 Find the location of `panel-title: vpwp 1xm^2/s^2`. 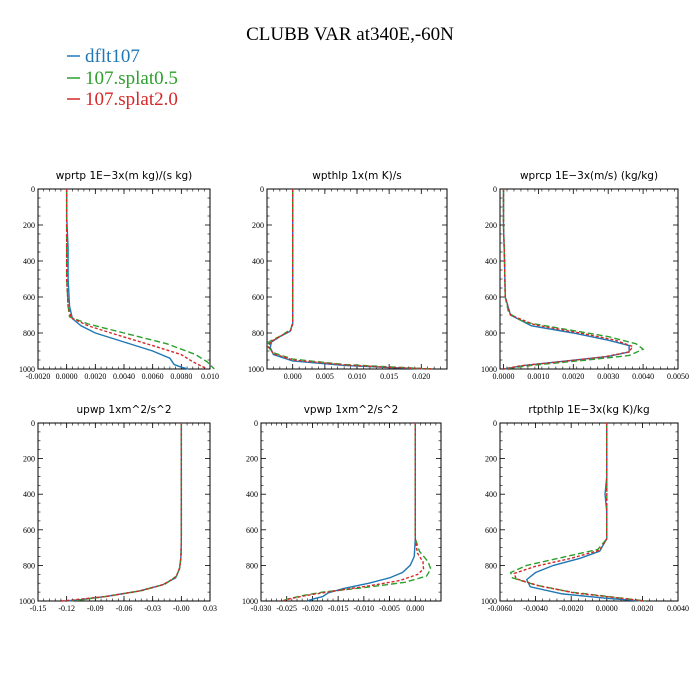

panel-title: vpwp 1xm^2/s^2 is located at coordinates (351, 410).